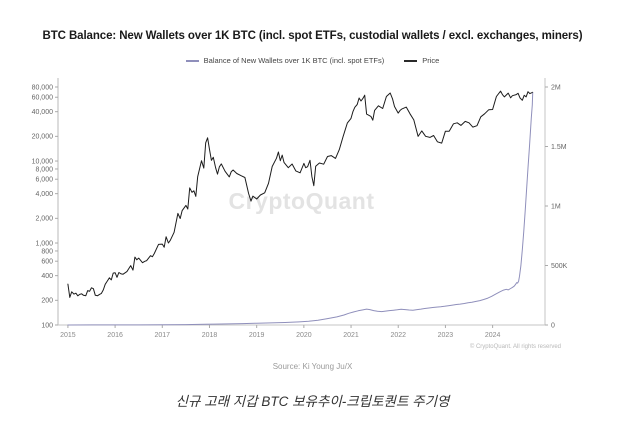 This screenshot has width=625, height=432. I want to click on right-axis-tick-label: 1M, so click(556, 206).